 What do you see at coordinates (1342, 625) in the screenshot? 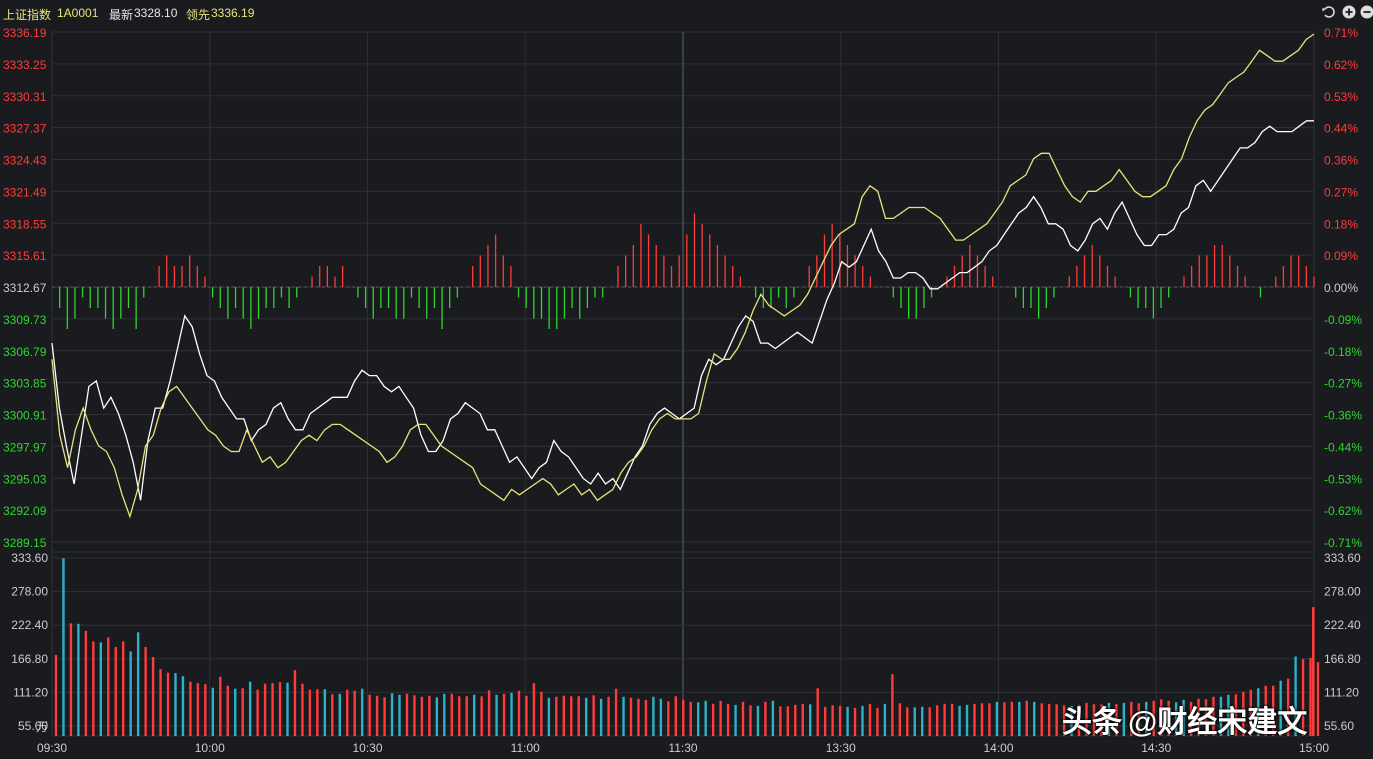
I see `volume-tick-right: 222.40` at bounding box center [1342, 625].